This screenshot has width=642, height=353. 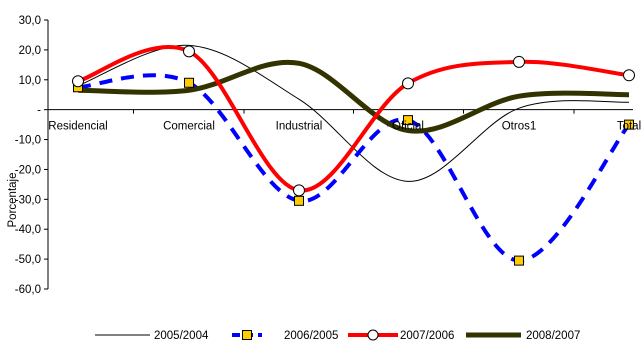 What do you see at coordinates (30, 81) in the screenshot?
I see `y-tick-label: 10,0` at bounding box center [30, 81].